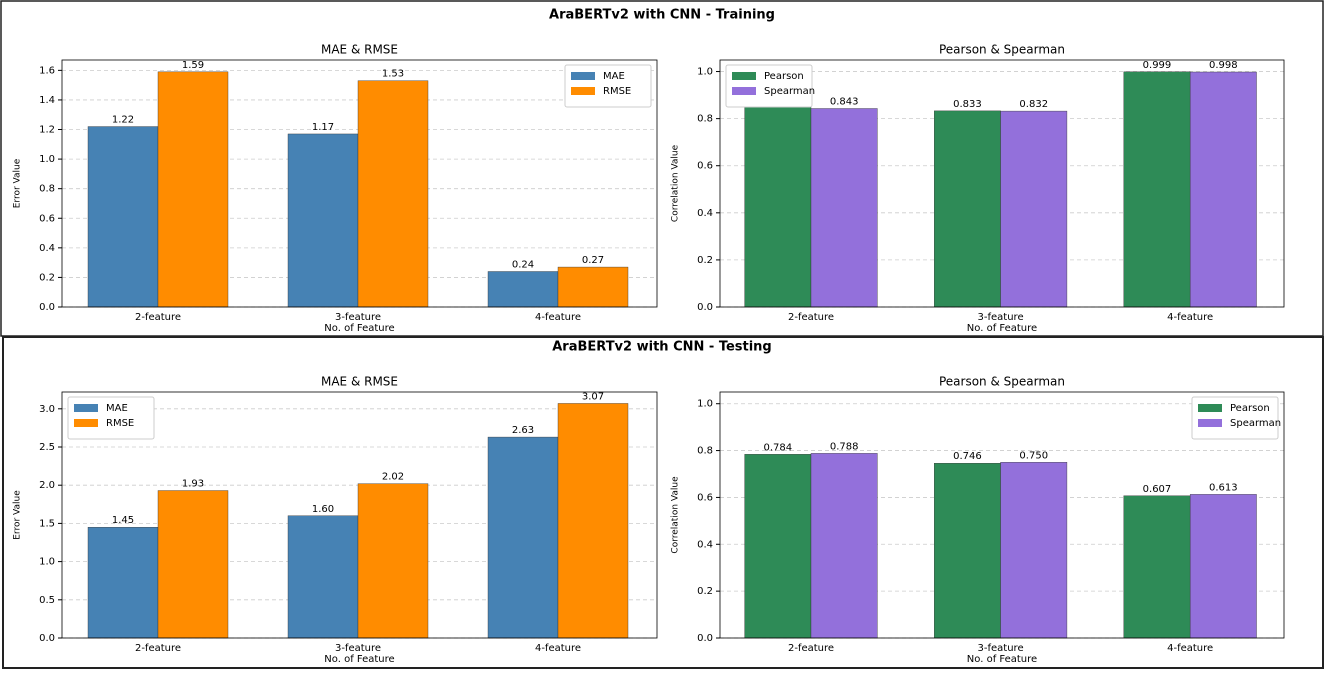 This screenshot has height=674, width=1325. Describe the element at coordinates (1223, 487) in the screenshot. I see `data-label: 0.613` at that location.